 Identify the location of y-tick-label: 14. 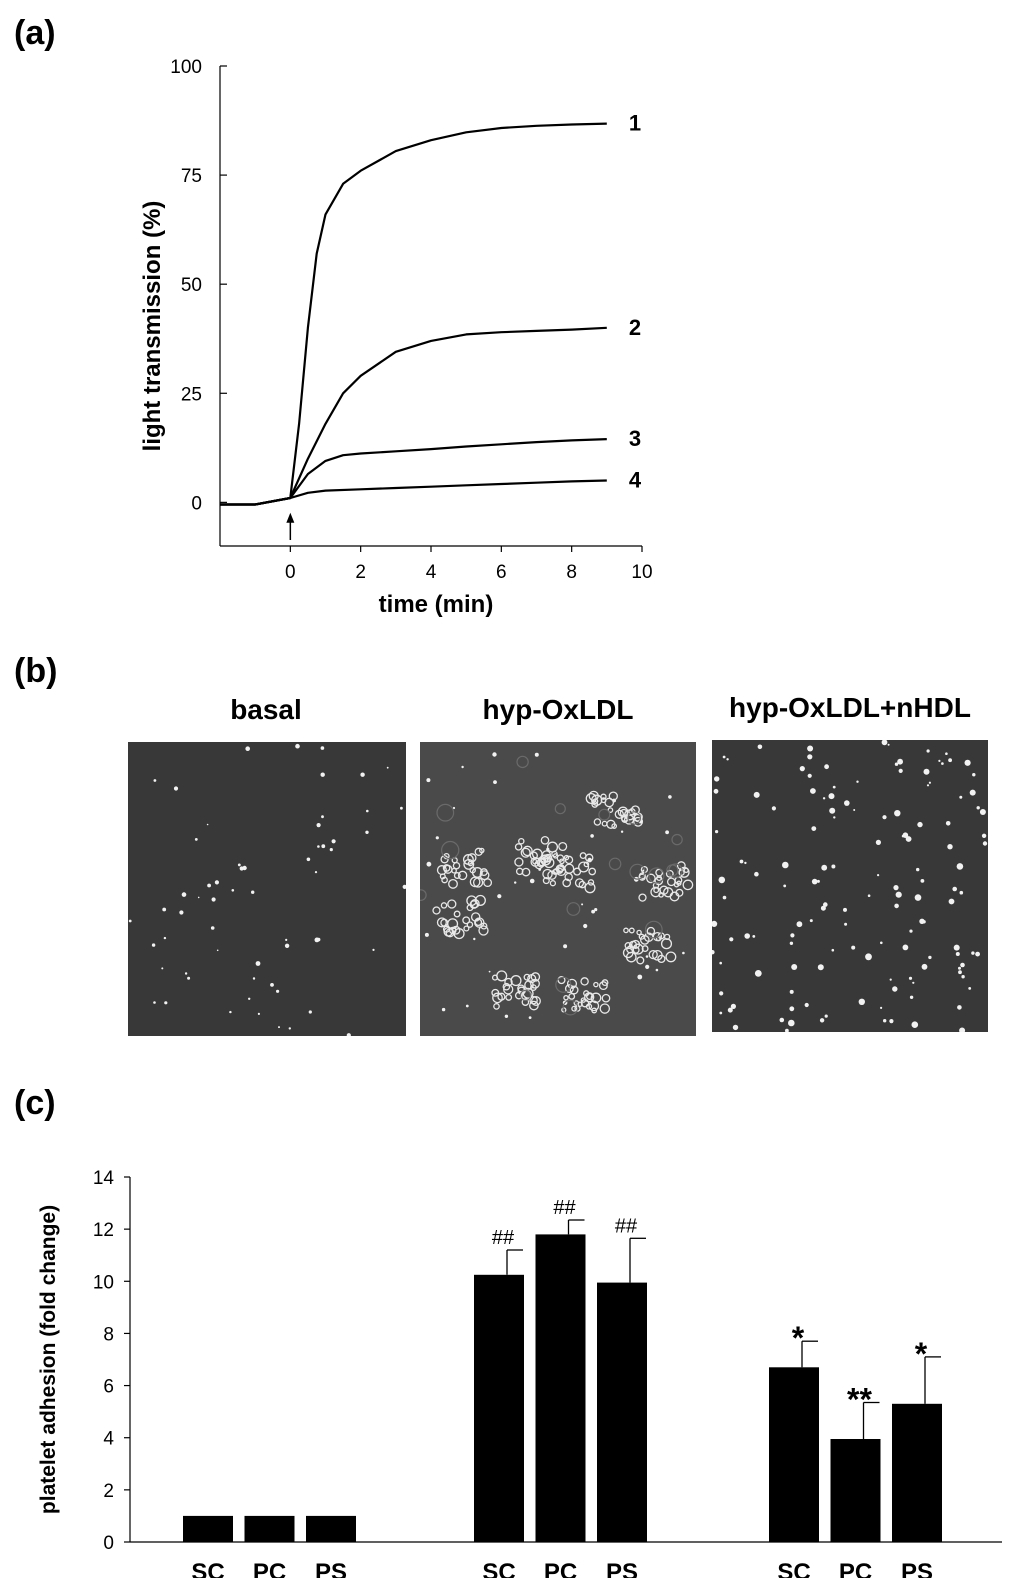
(104, 1178).